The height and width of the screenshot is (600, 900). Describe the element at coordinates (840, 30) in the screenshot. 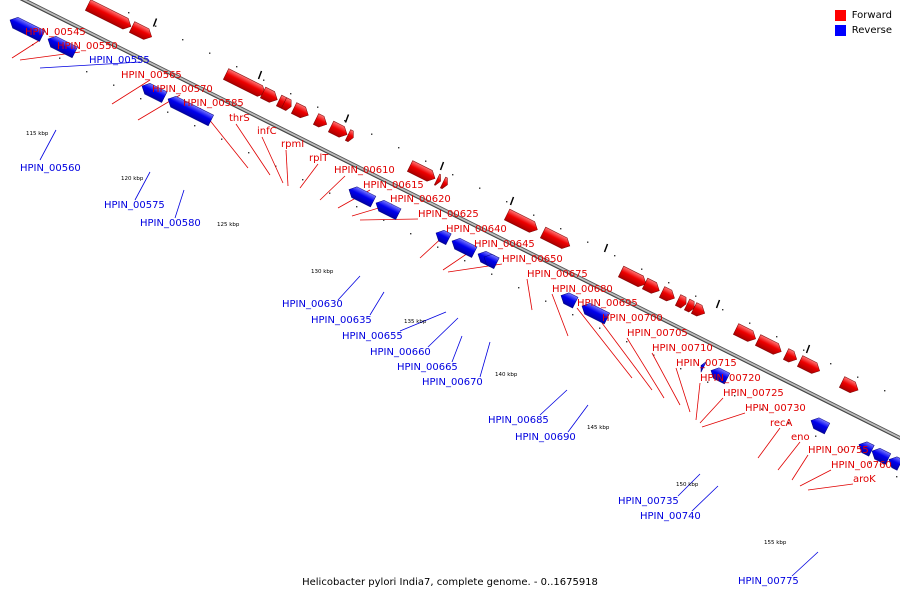

I see `reverse-swatch` at that location.